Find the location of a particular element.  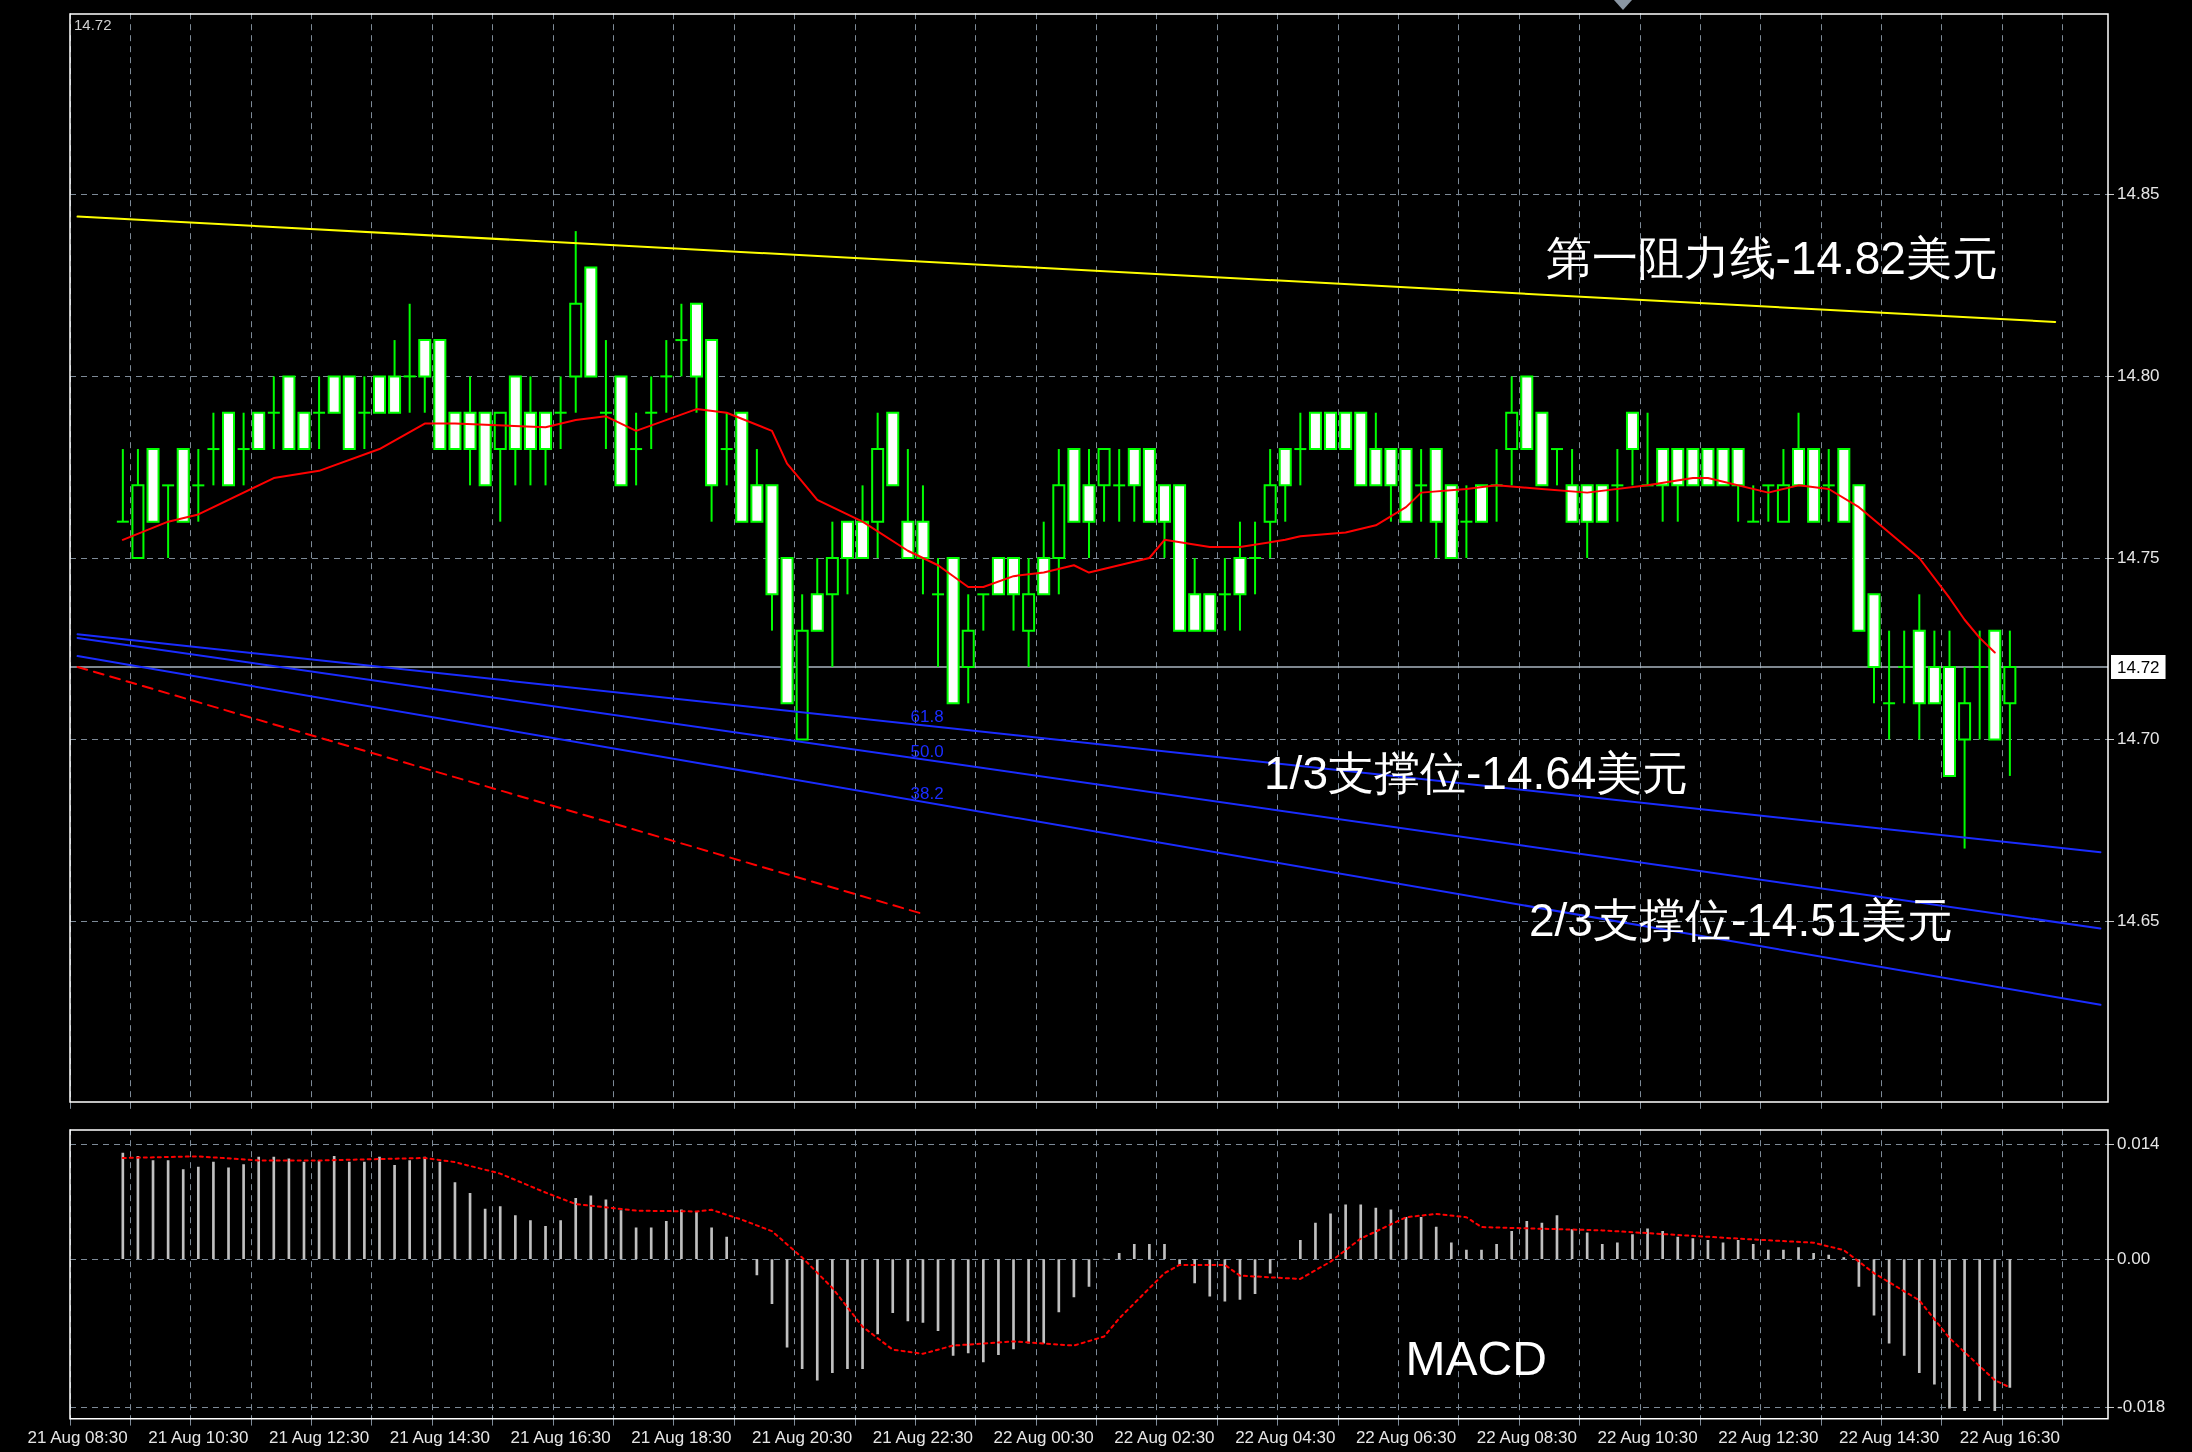

annotation: 14.72 is located at coordinates (93, 24).